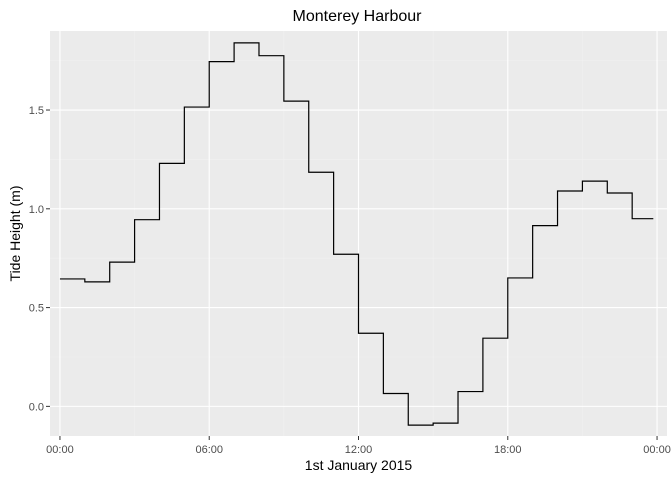  What do you see at coordinates (36, 407) in the screenshot?
I see `y-tick-label: 0.0` at bounding box center [36, 407].